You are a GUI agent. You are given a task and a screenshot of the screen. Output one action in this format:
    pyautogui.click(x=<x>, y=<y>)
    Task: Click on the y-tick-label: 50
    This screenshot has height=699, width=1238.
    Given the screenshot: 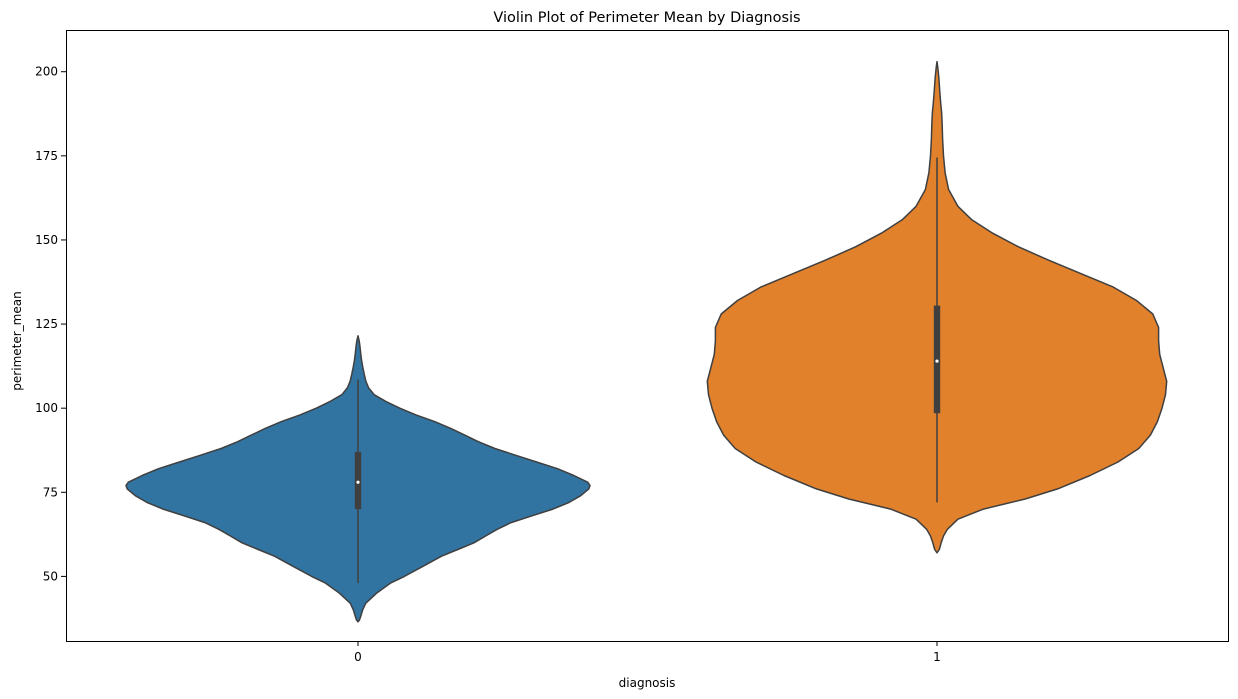 What is the action you would take?
    pyautogui.click(x=50, y=576)
    